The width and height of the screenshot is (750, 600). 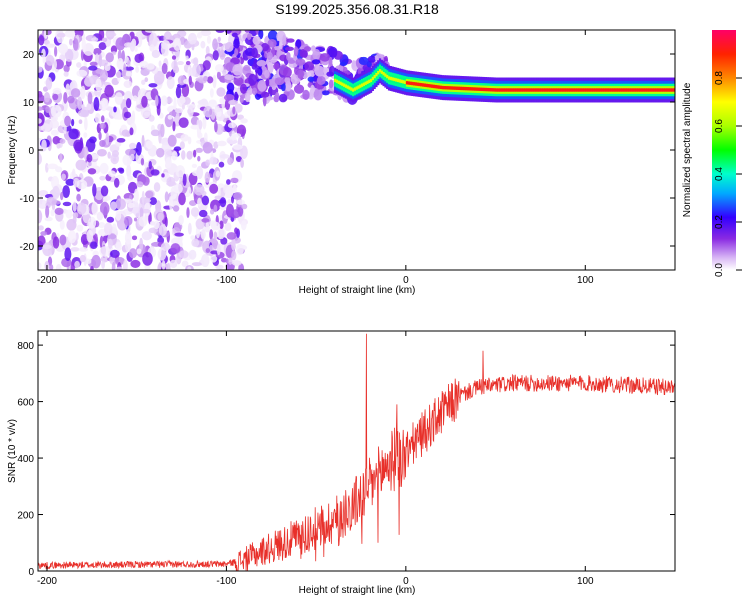 I want to click on spectrogram-ytick-label: 0, so click(x=31, y=151).